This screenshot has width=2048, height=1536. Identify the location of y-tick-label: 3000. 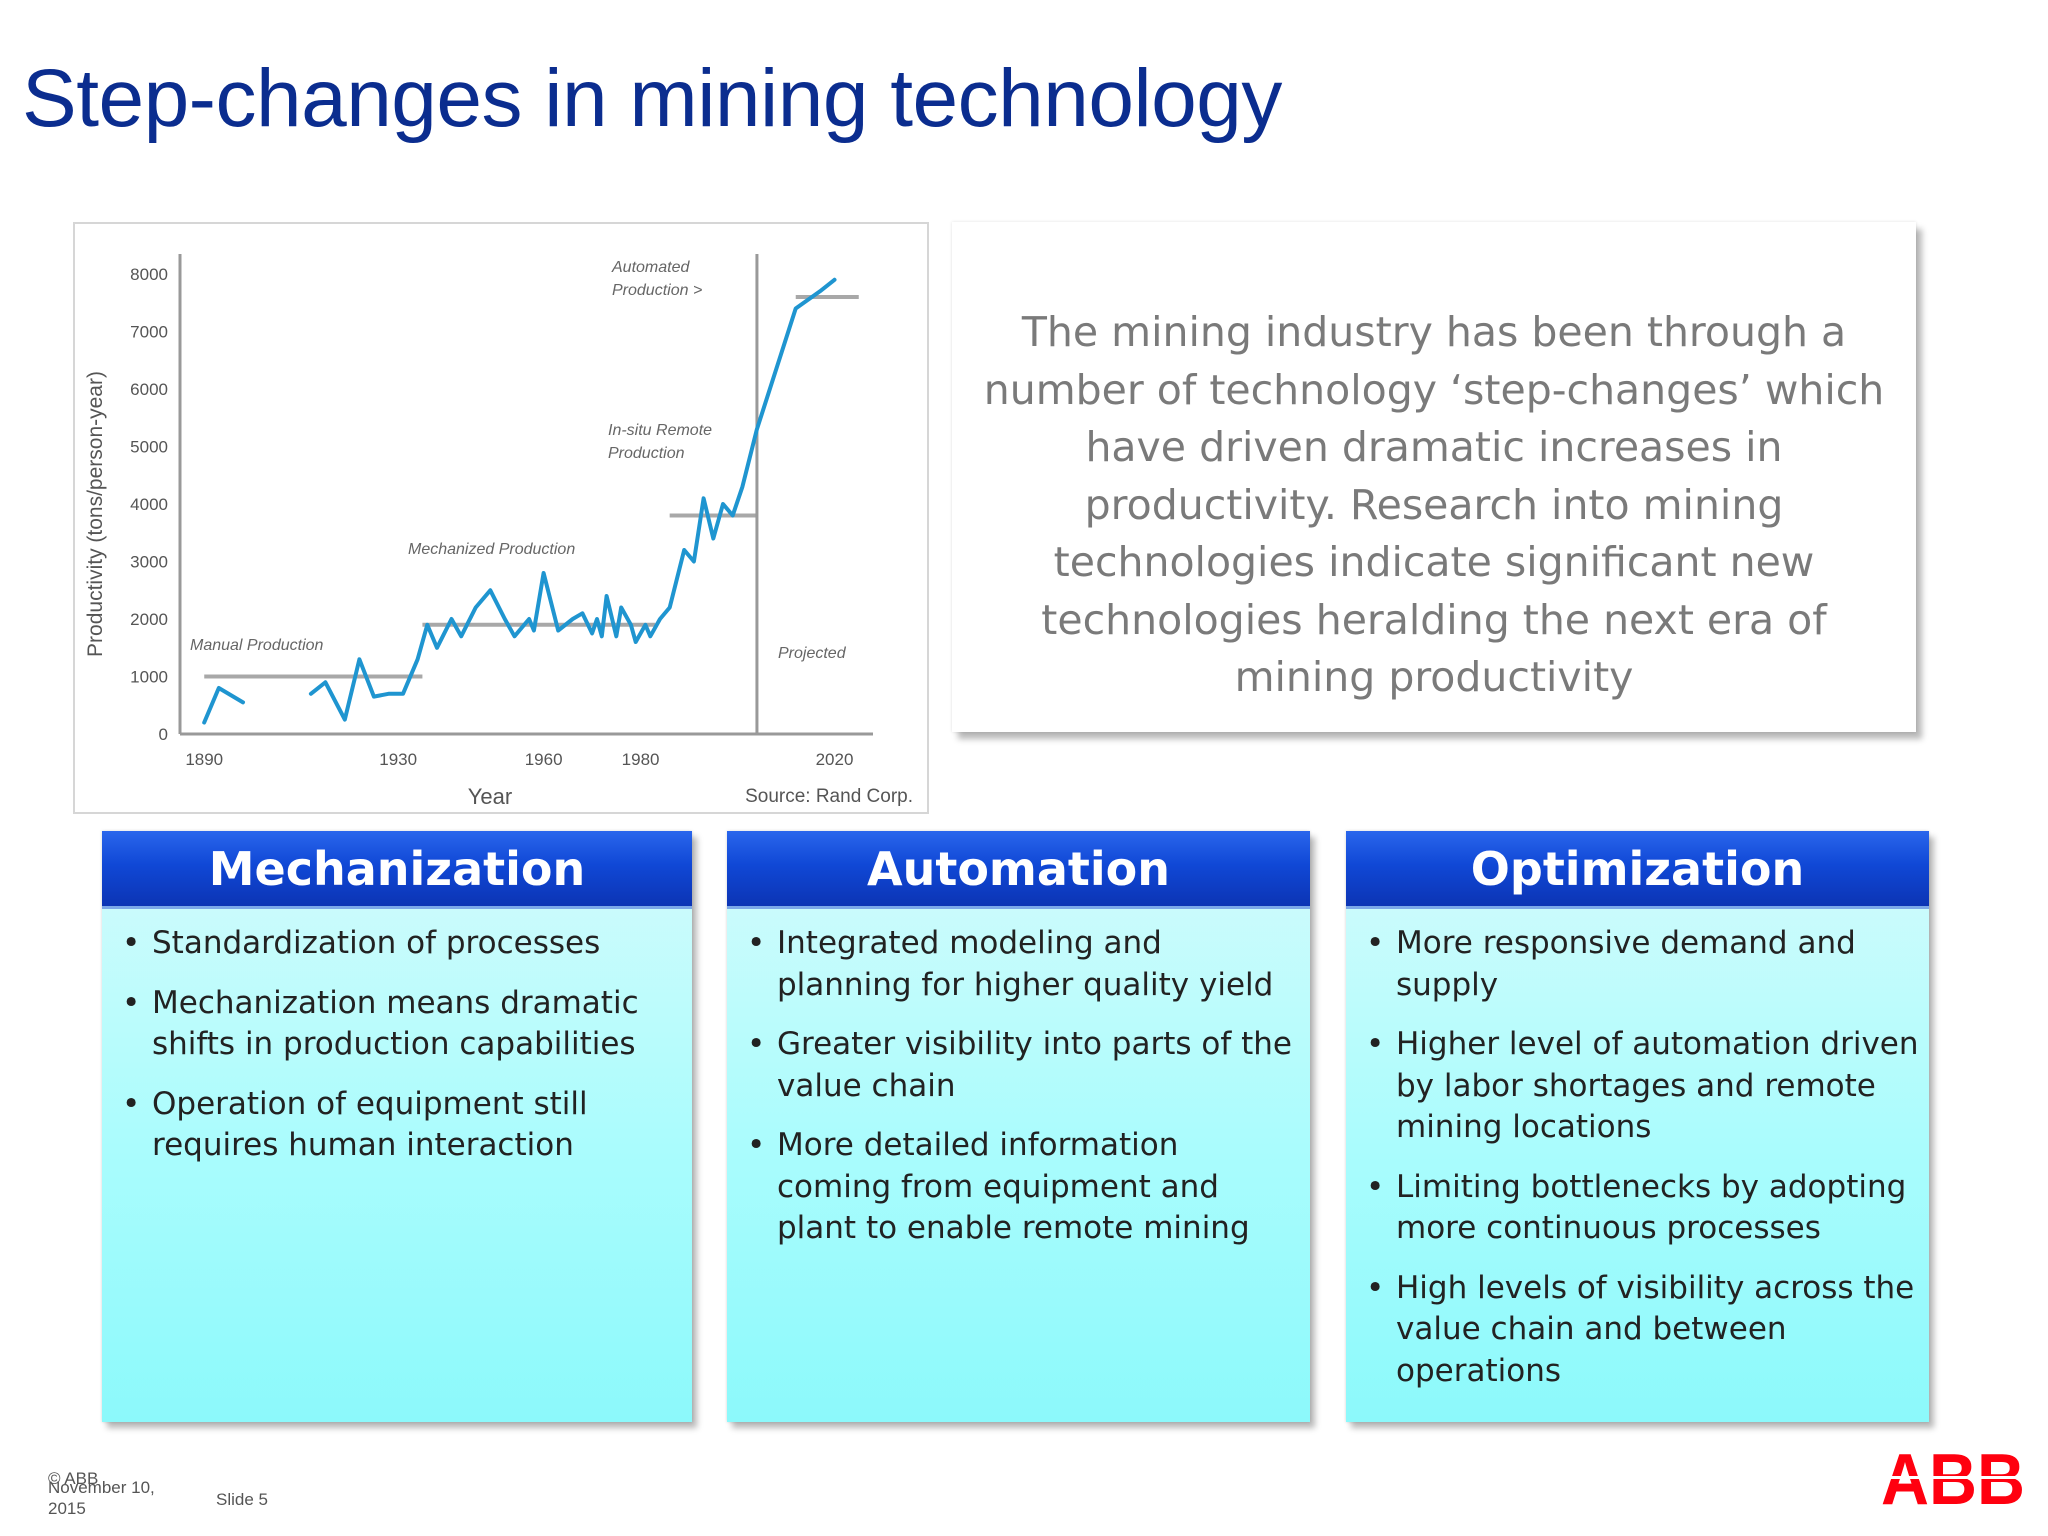
(149, 562).